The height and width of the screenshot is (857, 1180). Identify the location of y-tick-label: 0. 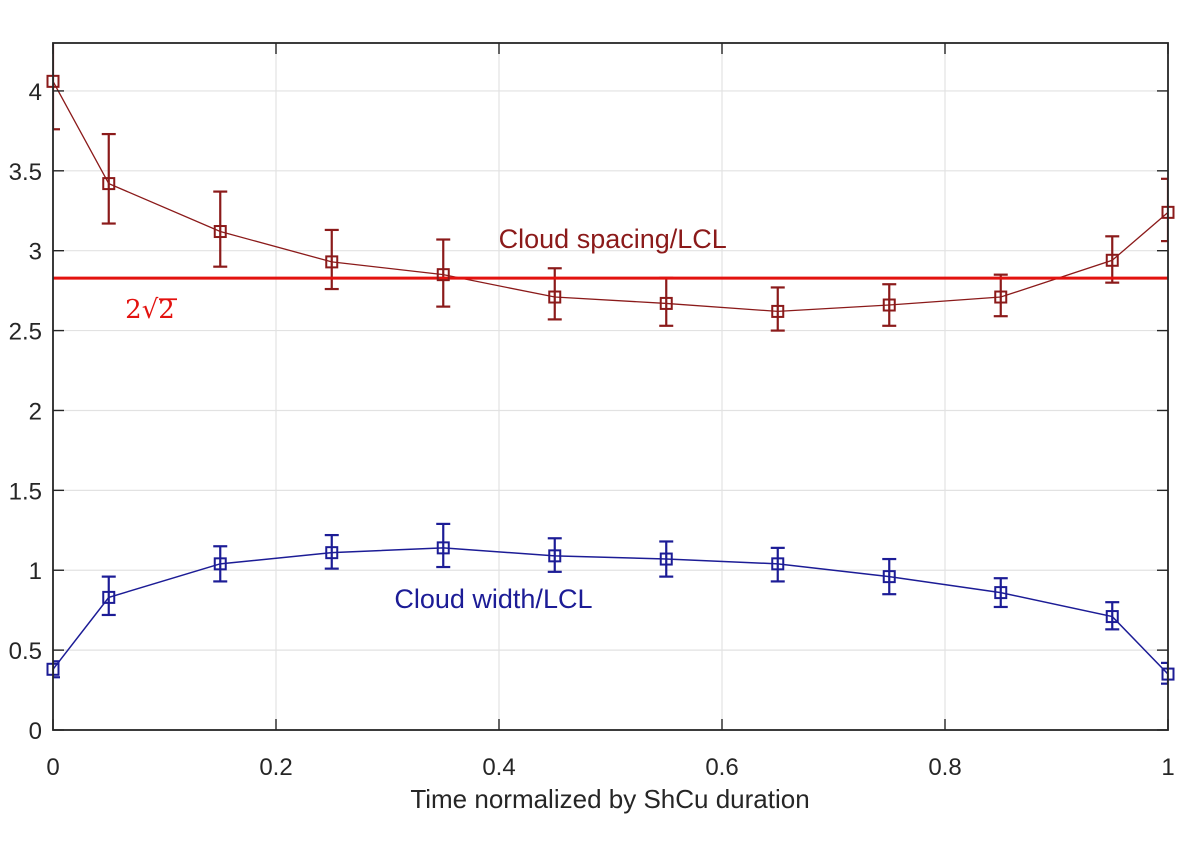
(35, 731).